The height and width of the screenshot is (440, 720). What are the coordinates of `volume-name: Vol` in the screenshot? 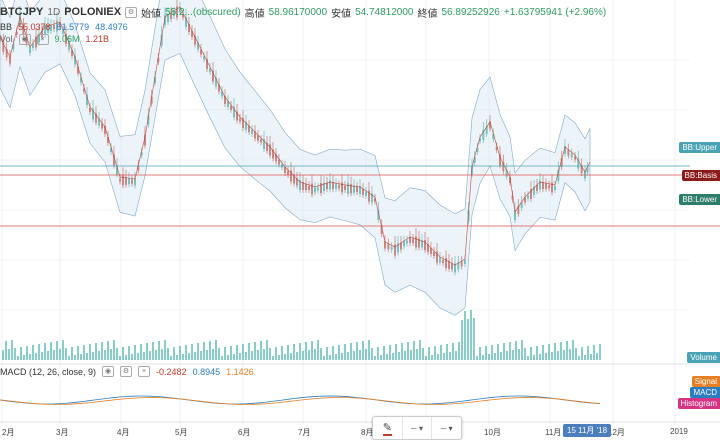 It's located at (6, 39).